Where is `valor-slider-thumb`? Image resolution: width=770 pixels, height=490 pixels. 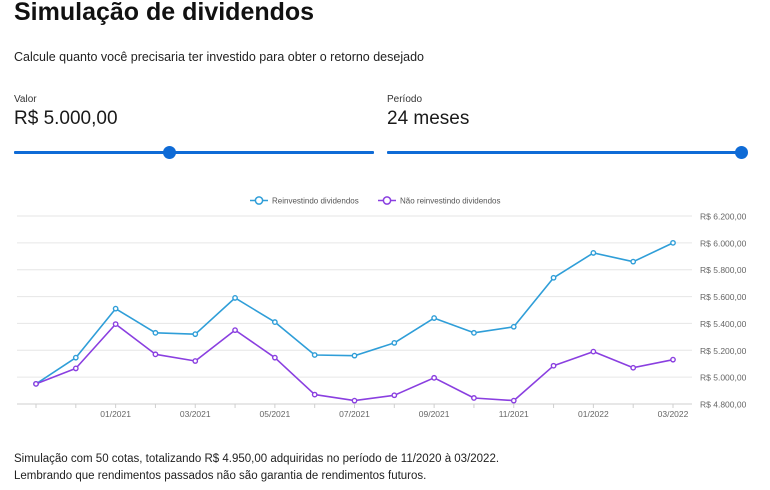 valor-slider-thumb is located at coordinates (169, 152).